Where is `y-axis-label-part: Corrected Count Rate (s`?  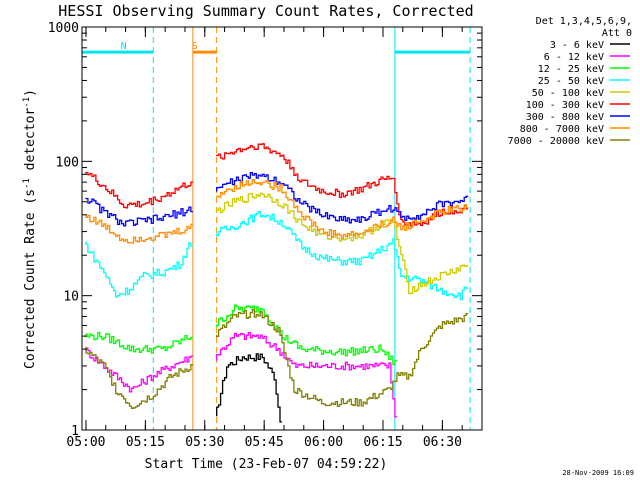 y-axis-label-part: Corrected Count Rate (s is located at coordinates (30, 279).